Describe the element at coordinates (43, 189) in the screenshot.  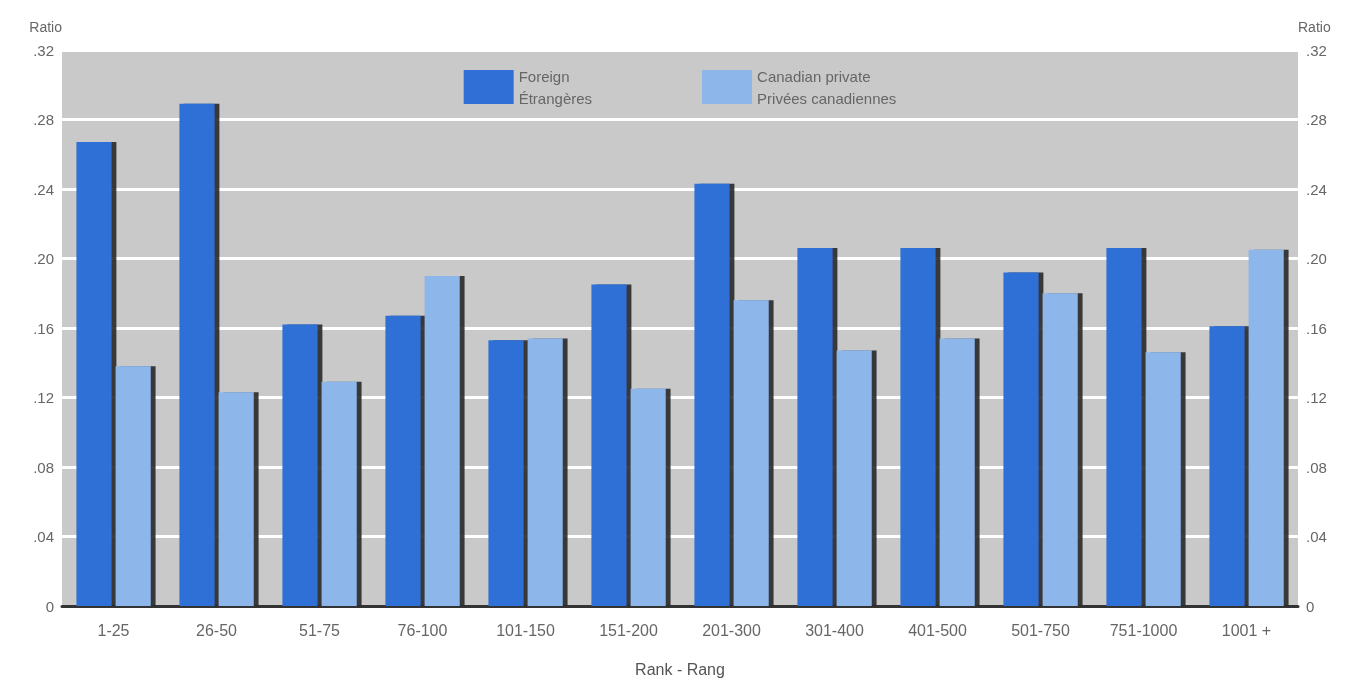
I see `y-tick-label: .24` at that location.